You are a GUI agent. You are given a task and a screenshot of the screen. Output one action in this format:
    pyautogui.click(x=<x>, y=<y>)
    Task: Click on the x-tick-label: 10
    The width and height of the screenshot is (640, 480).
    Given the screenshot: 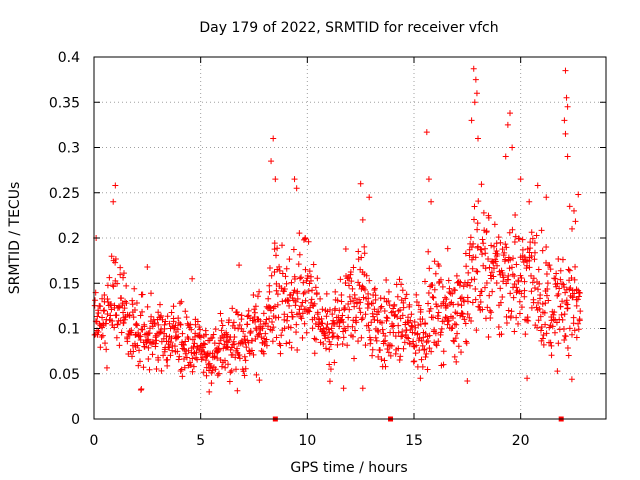 What is the action you would take?
    pyautogui.click(x=307, y=441)
    